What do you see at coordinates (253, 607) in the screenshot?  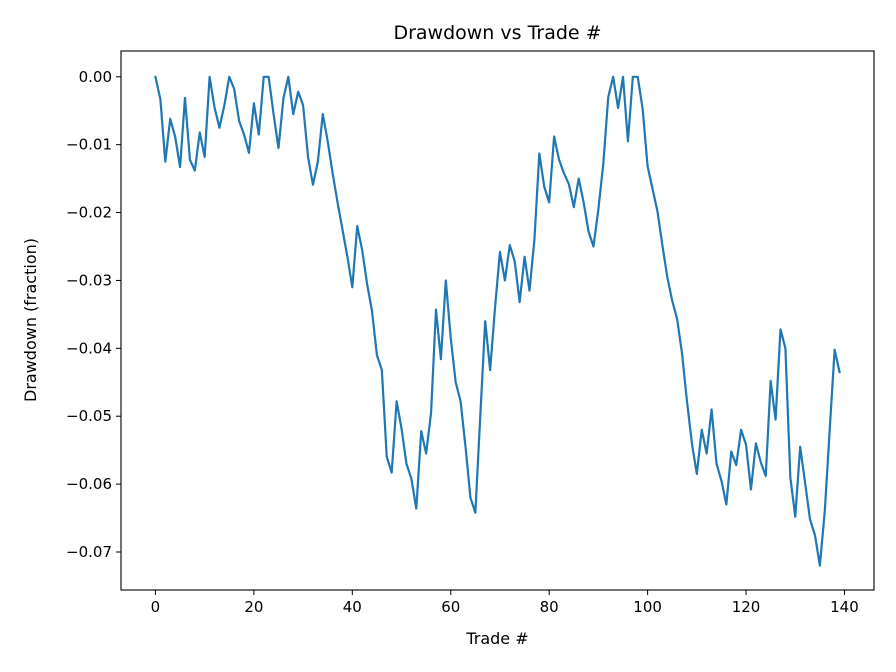 I see `x-tick-label: 20` at bounding box center [253, 607].